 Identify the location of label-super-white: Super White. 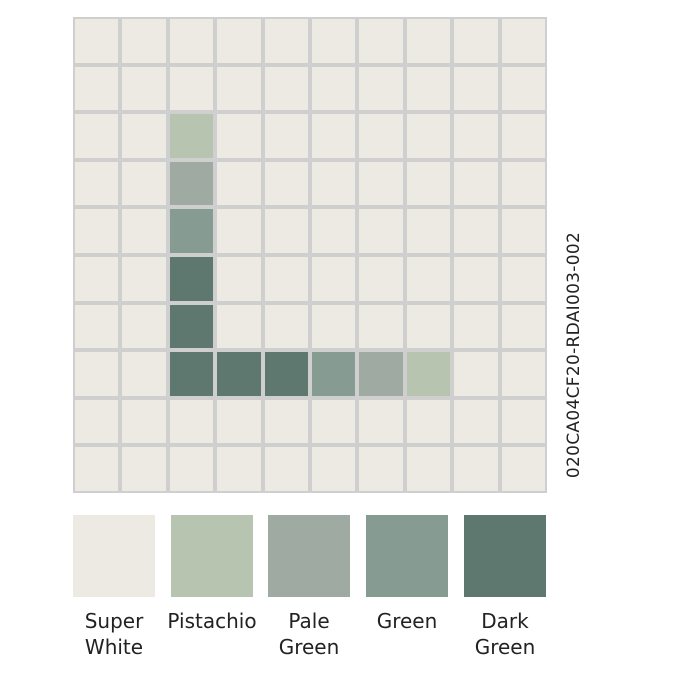
(114, 634).